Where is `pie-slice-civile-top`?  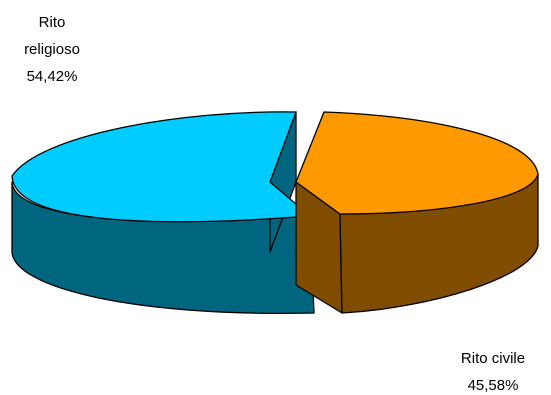
pie-slice-civile-top is located at coordinates (417, 163).